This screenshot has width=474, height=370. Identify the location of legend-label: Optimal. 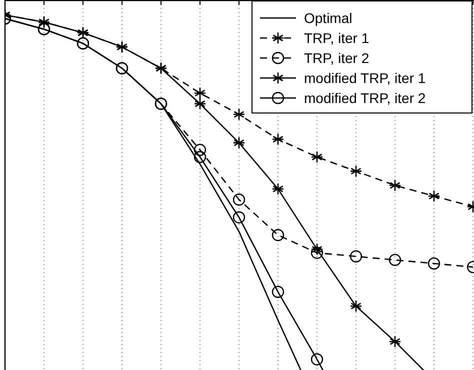
(328, 18).